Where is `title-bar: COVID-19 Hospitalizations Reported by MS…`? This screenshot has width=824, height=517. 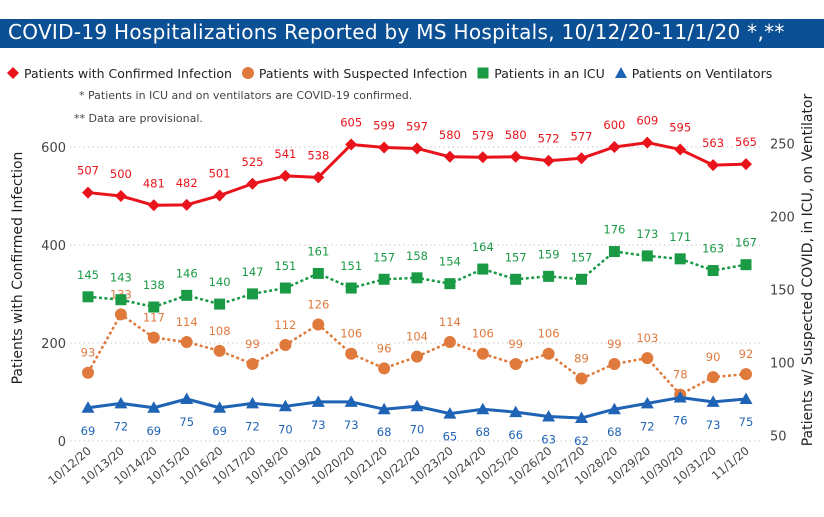
title-bar: COVID-19 Hospitalizations Reported by MS… is located at coordinates (412, 24).